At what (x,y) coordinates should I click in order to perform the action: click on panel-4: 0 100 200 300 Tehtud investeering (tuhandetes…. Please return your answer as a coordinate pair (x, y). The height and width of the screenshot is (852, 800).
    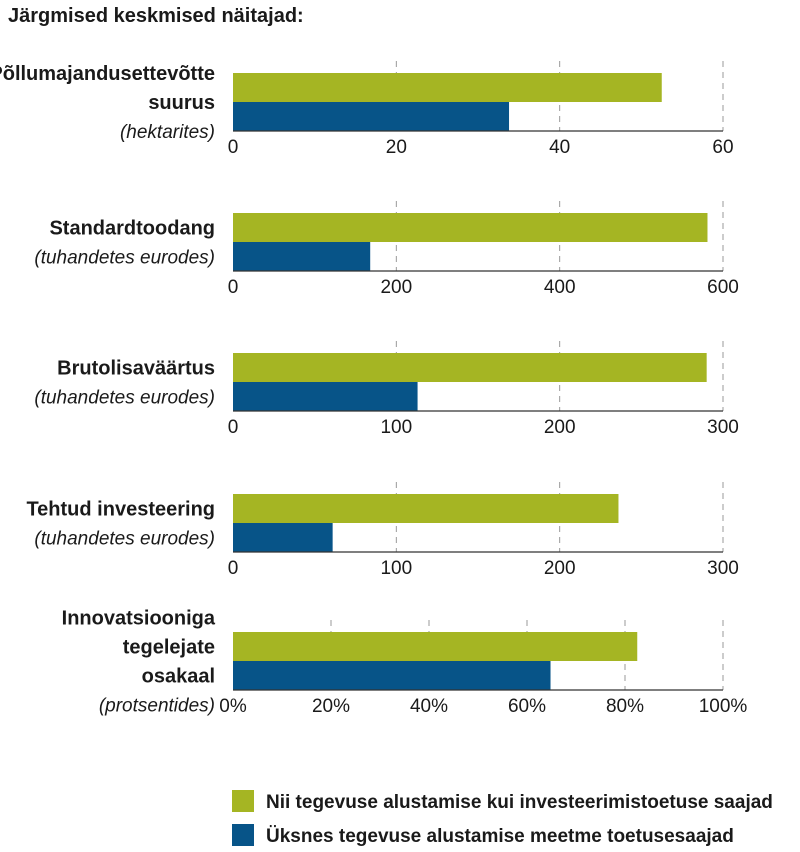
    Looking at the image, I should click on (382, 530).